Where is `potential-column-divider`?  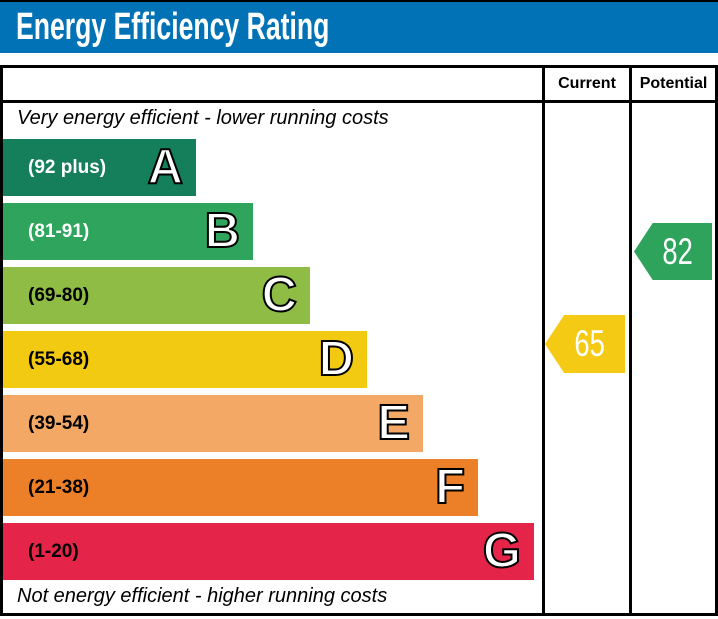
potential-column-divider is located at coordinates (630, 340).